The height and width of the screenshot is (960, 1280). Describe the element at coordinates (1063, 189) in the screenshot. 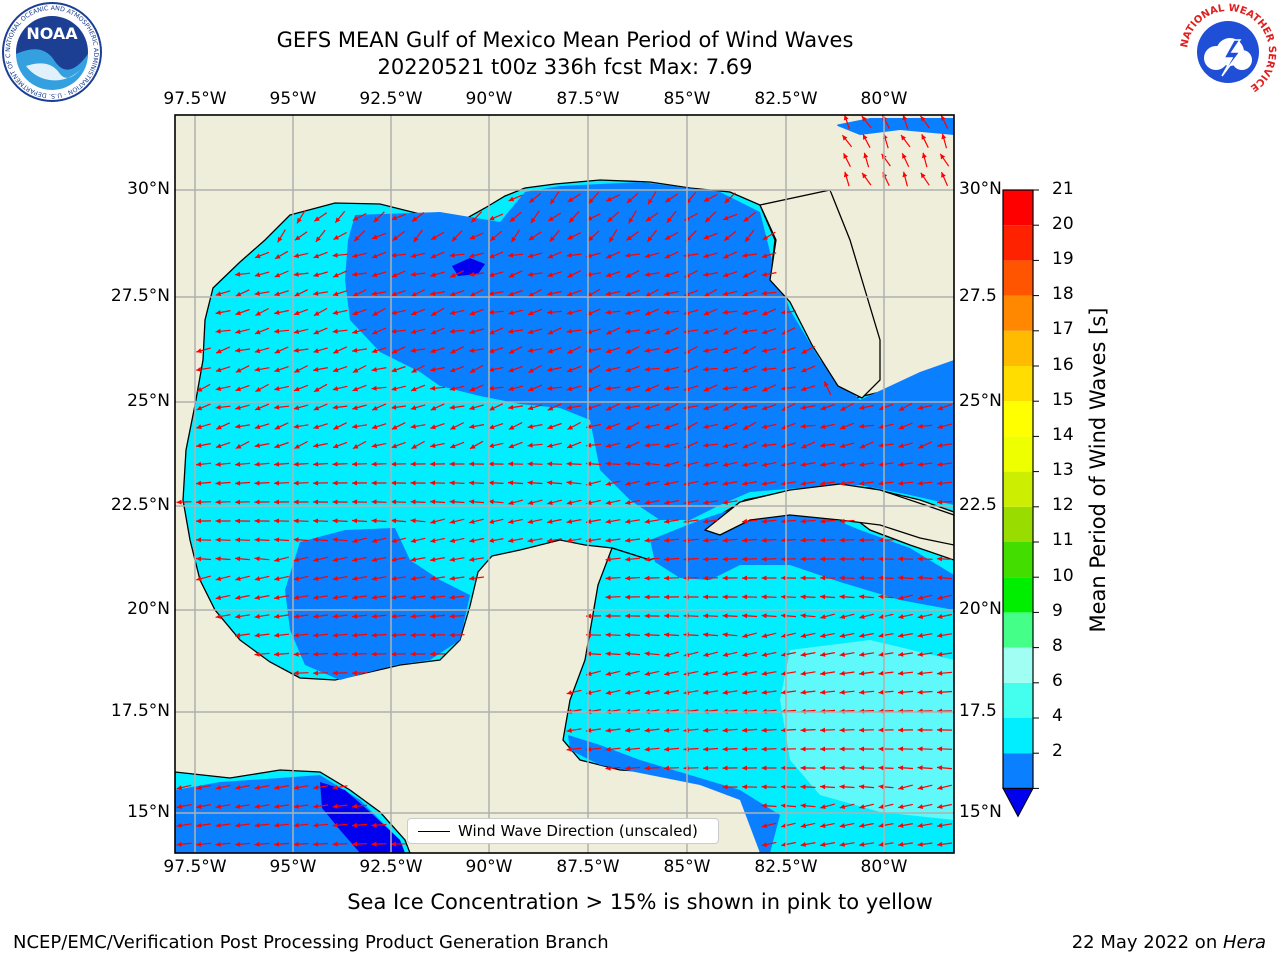

I see `colorbar-tick-label: 21` at that location.